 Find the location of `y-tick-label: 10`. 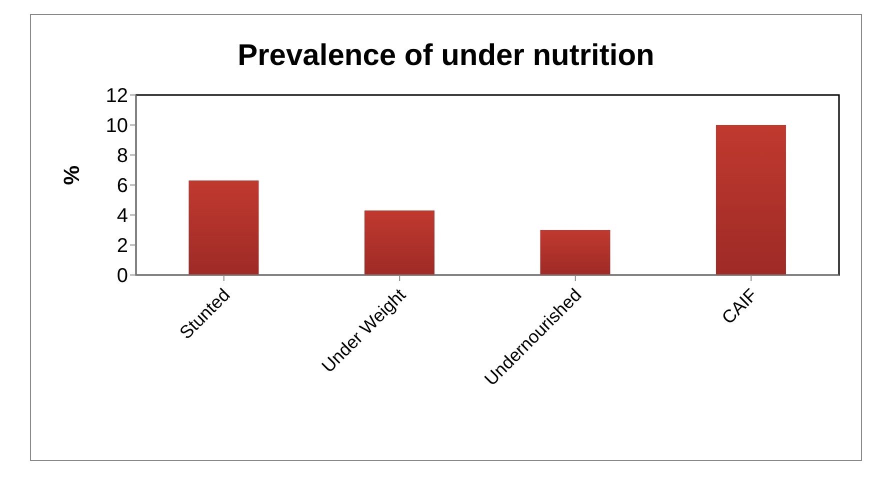

y-tick-label: 10 is located at coordinates (117, 126).